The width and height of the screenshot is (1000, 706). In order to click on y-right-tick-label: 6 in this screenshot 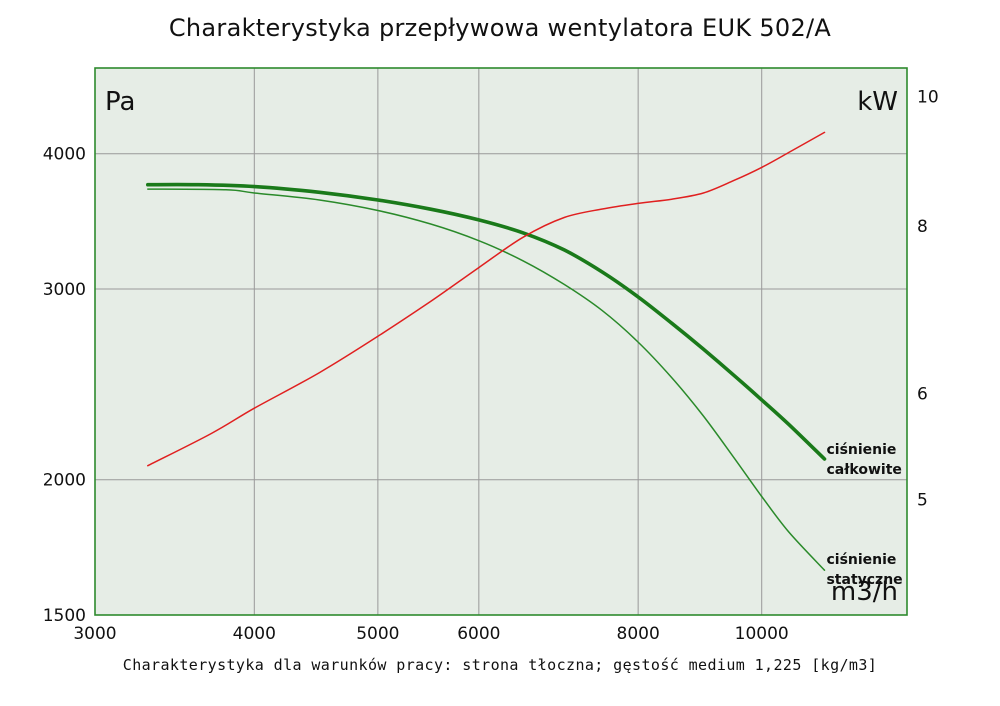, I will do `click(922, 395)`.